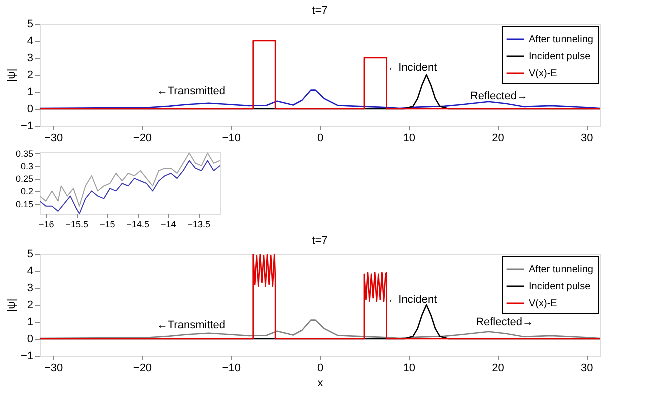 This screenshot has height=398, width=649. What do you see at coordinates (25, 179) in the screenshot?
I see `y-tick-label: 0.25` at bounding box center [25, 179].